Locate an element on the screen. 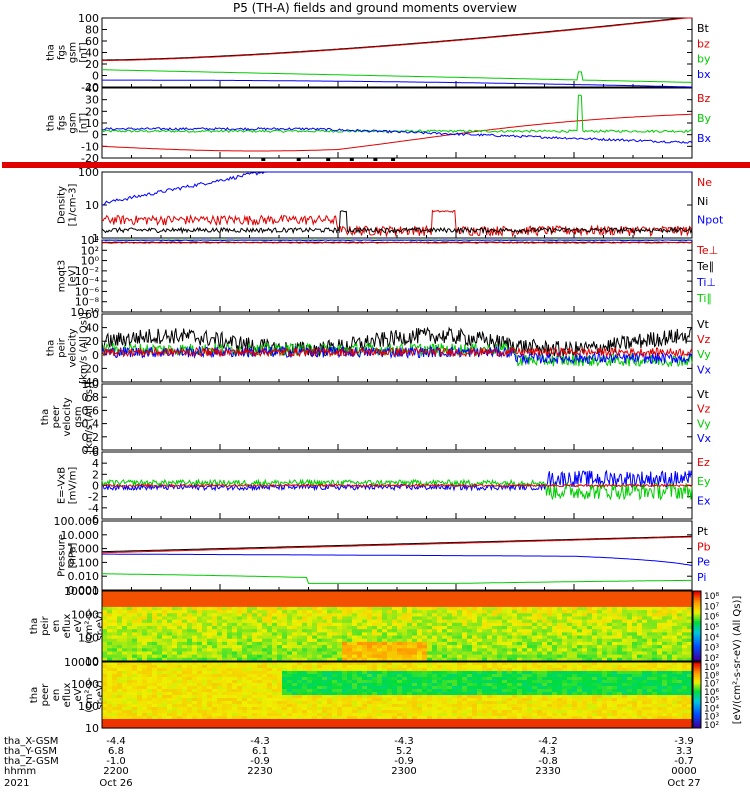 The image size is (750, 800). series-Te-perp is located at coordinates (397, 242).